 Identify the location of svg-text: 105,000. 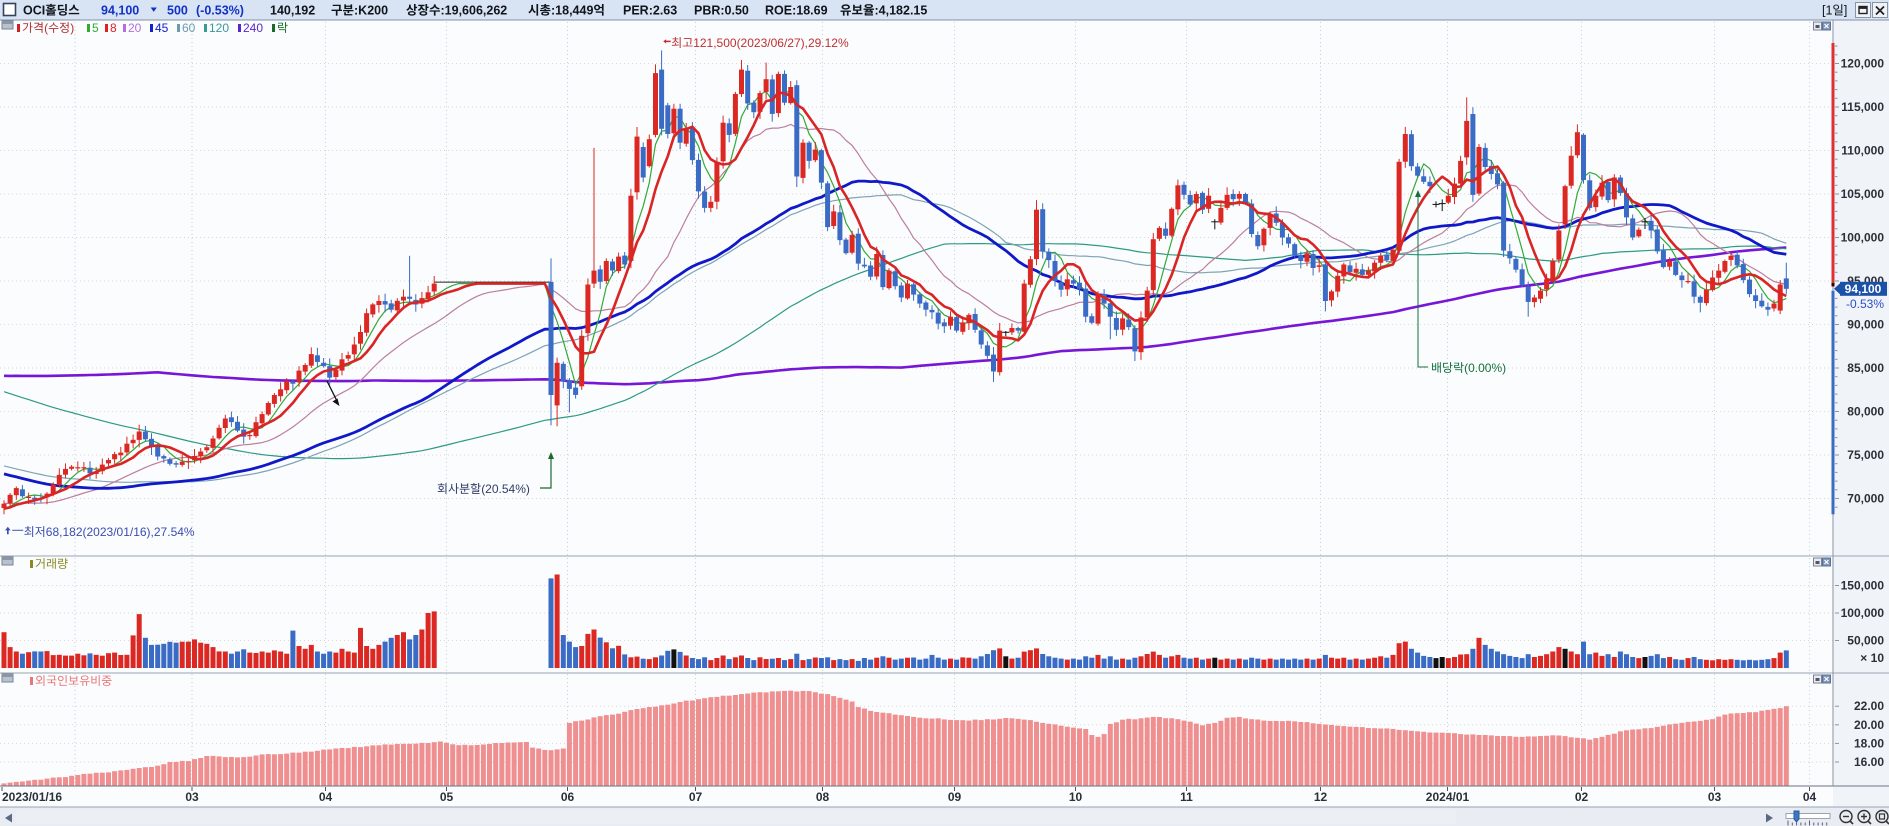
(1863, 194).